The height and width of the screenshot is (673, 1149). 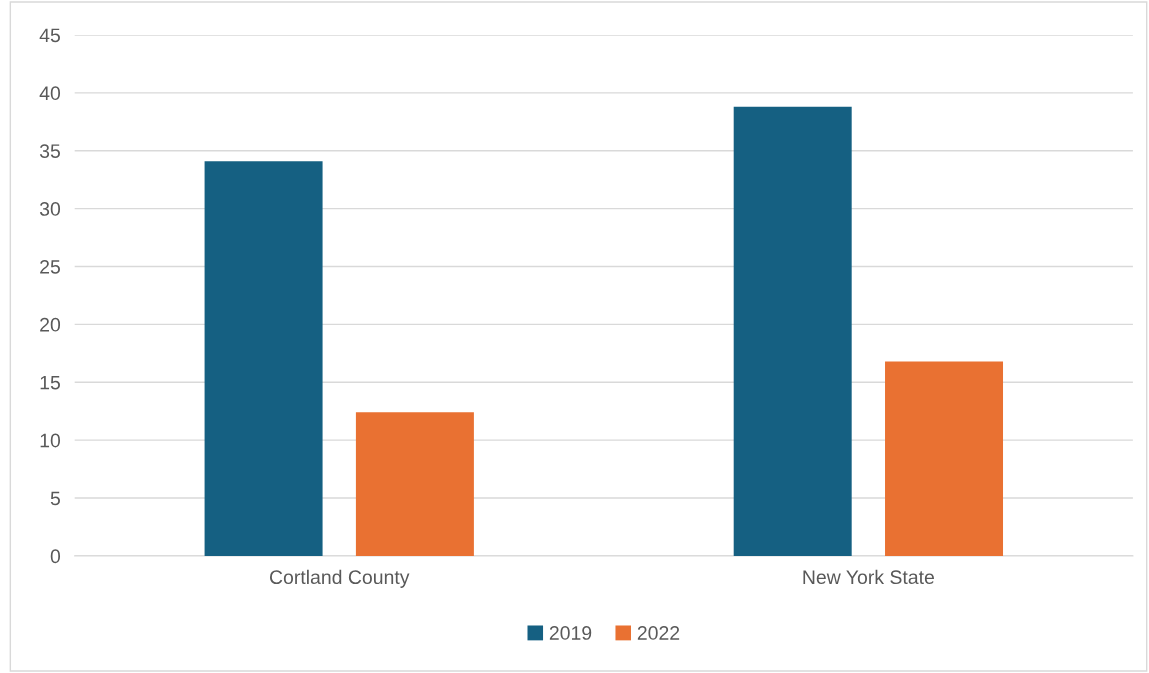 What do you see at coordinates (50, 266) in the screenshot?
I see `y-tick-label: 25` at bounding box center [50, 266].